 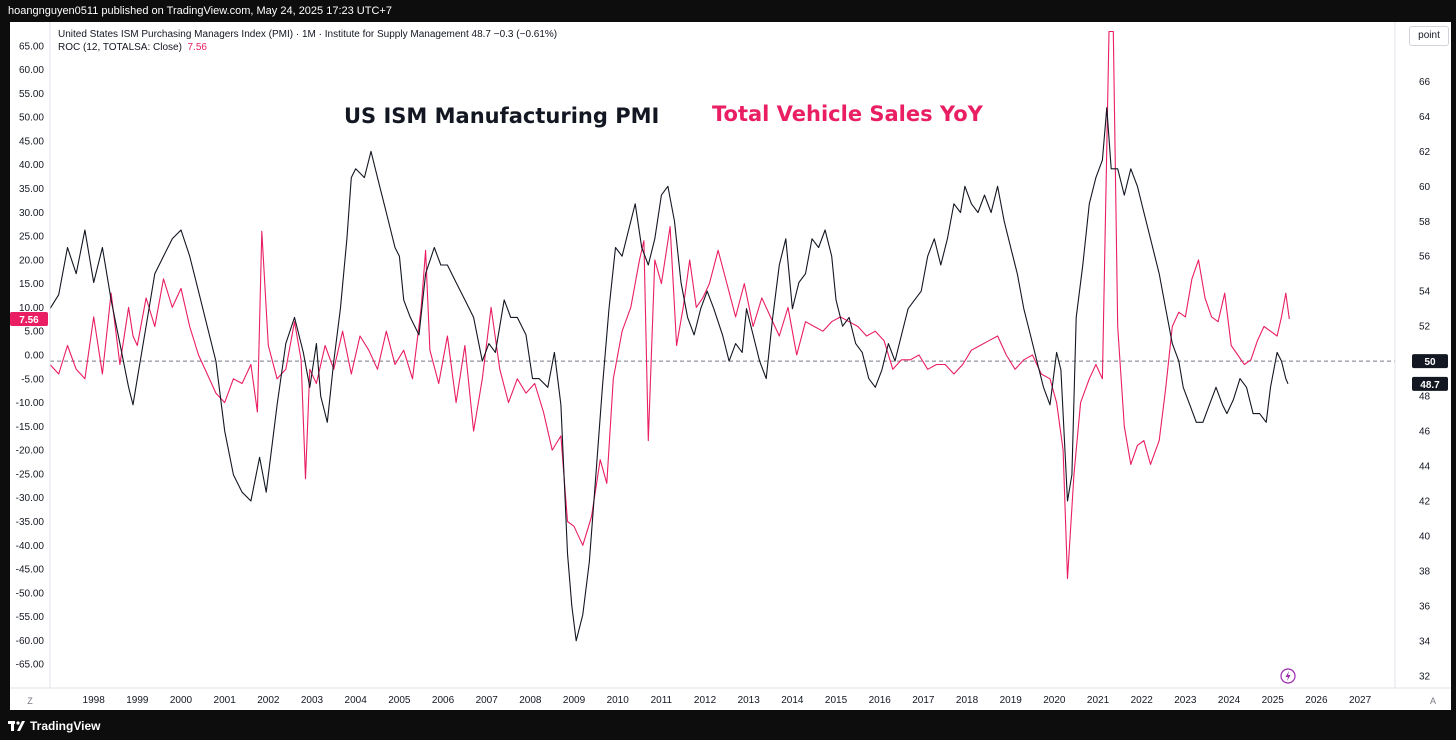 What do you see at coordinates (728, 726) in the screenshot?
I see `footer-bar: TradingView` at bounding box center [728, 726].